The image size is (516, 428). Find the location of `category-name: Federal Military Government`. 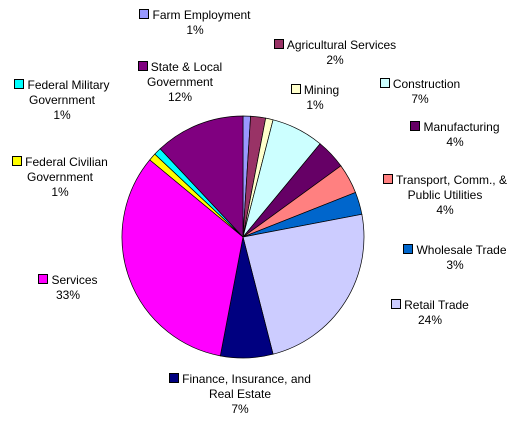

category-name: Federal Military Government is located at coordinates (68, 92).